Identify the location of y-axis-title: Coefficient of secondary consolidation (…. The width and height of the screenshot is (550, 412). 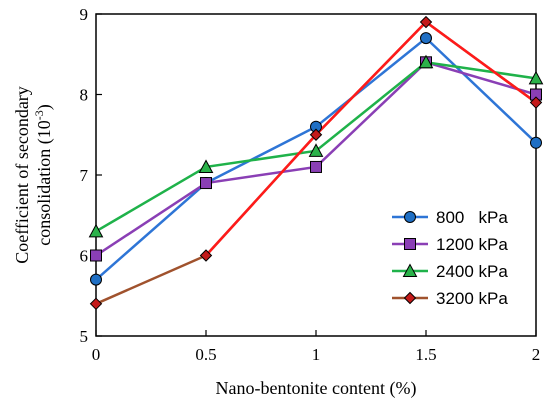
(33, 175).